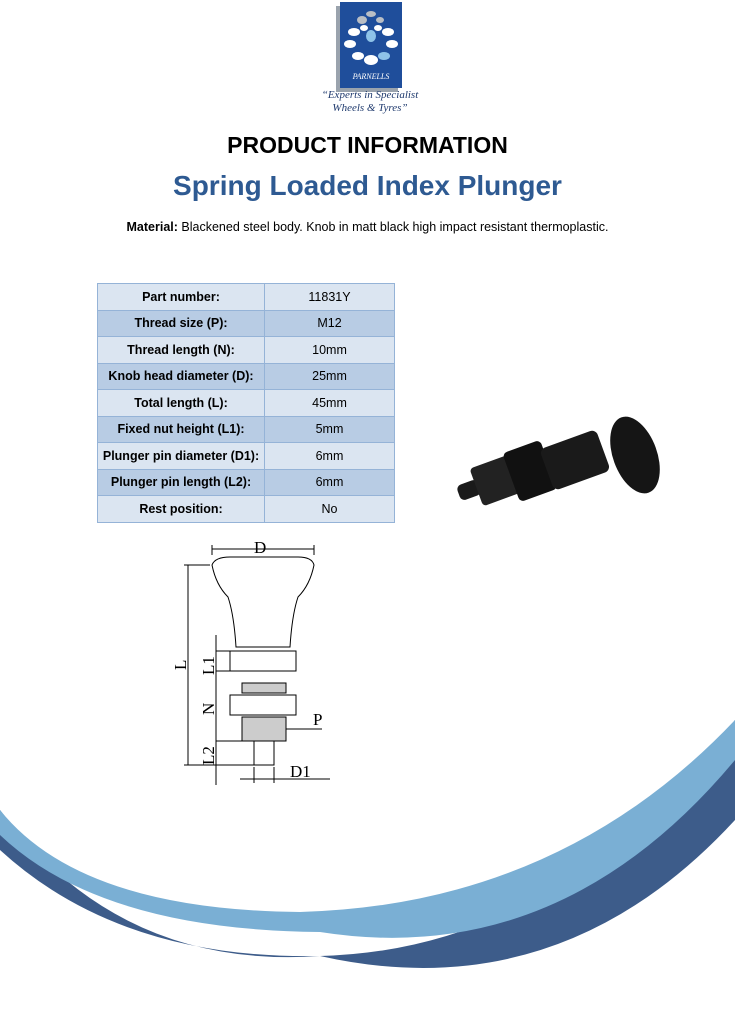  I want to click on label-l2: L2, so click(208, 755).